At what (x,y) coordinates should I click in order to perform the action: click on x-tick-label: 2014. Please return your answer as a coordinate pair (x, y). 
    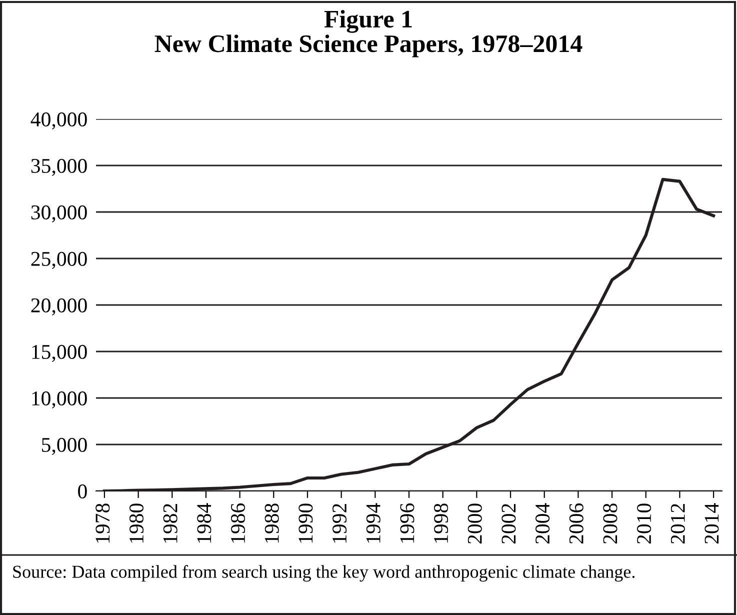
    Looking at the image, I should click on (711, 523).